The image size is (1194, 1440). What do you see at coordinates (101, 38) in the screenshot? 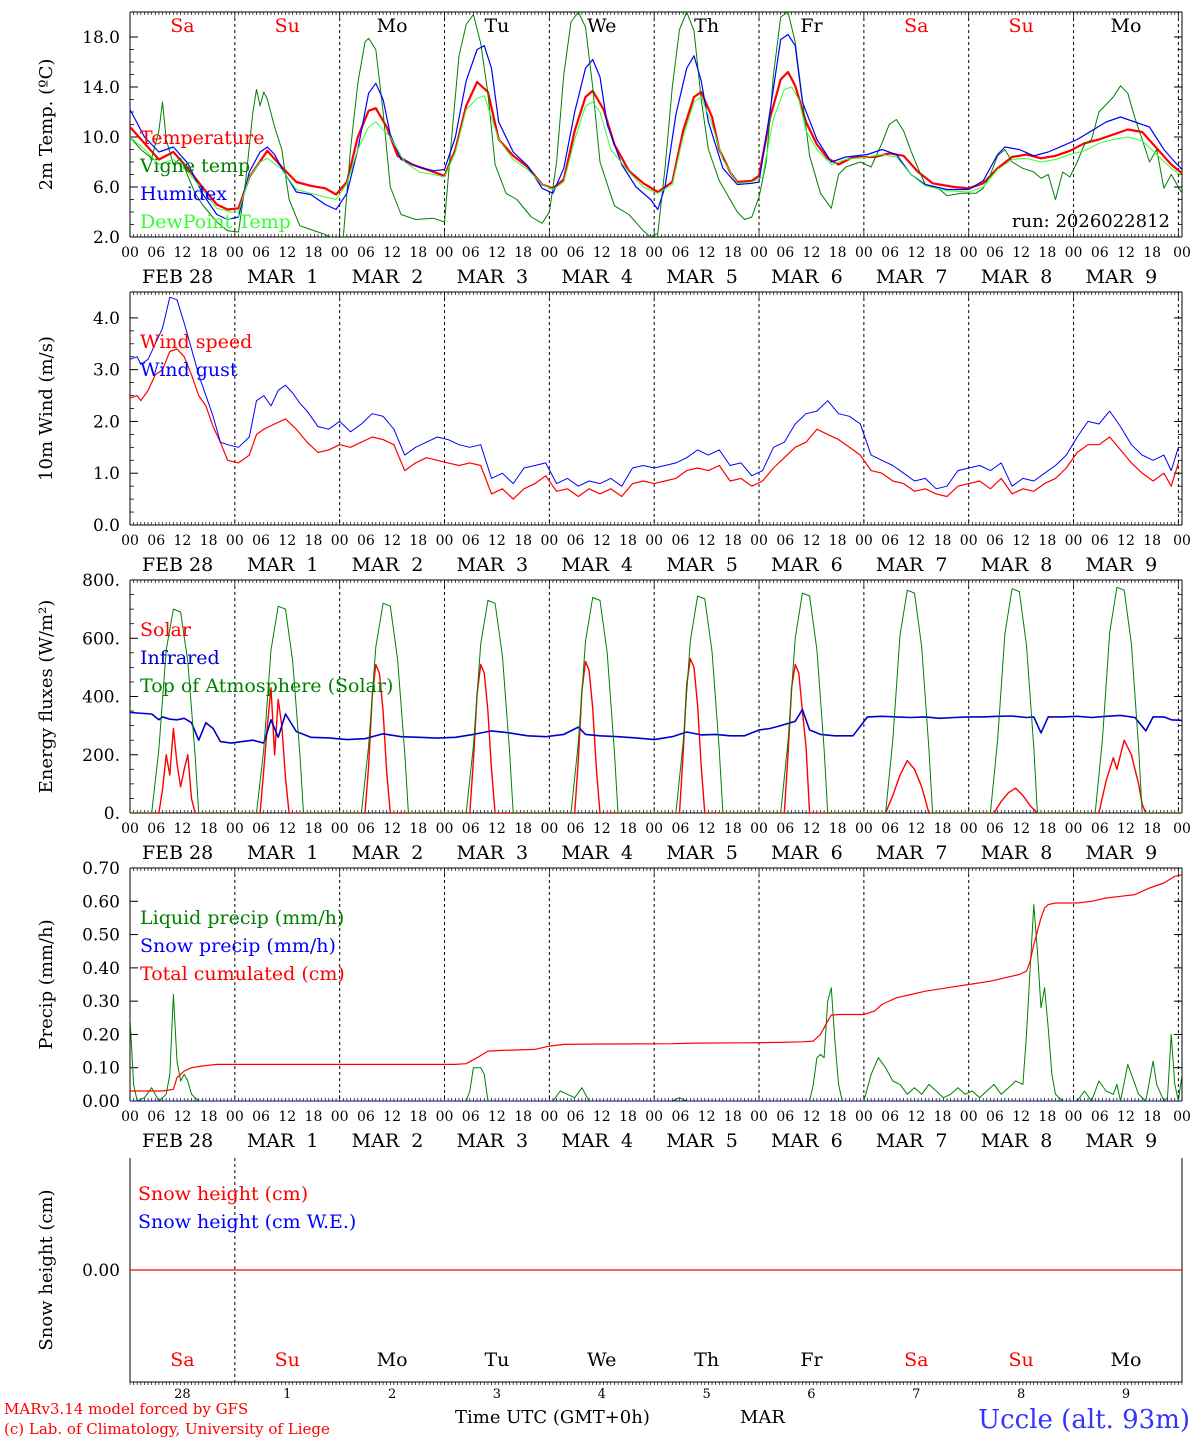
I see `y-tick-label: 18.0` at bounding box center [101, 38].